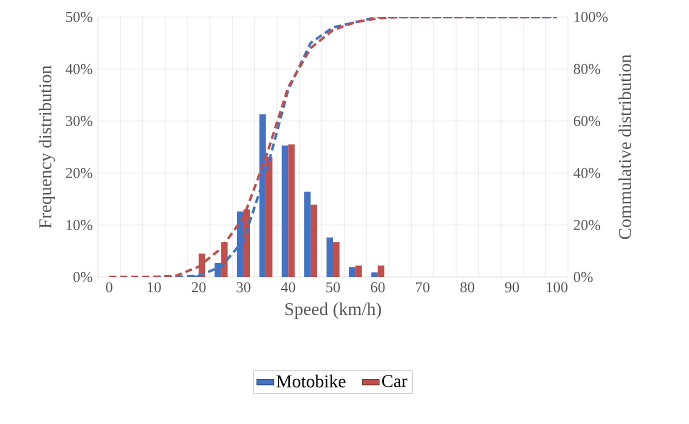 This screenshot has width=689, height=424. I want to click on y-tick-label: 10%, so click(79, 225).